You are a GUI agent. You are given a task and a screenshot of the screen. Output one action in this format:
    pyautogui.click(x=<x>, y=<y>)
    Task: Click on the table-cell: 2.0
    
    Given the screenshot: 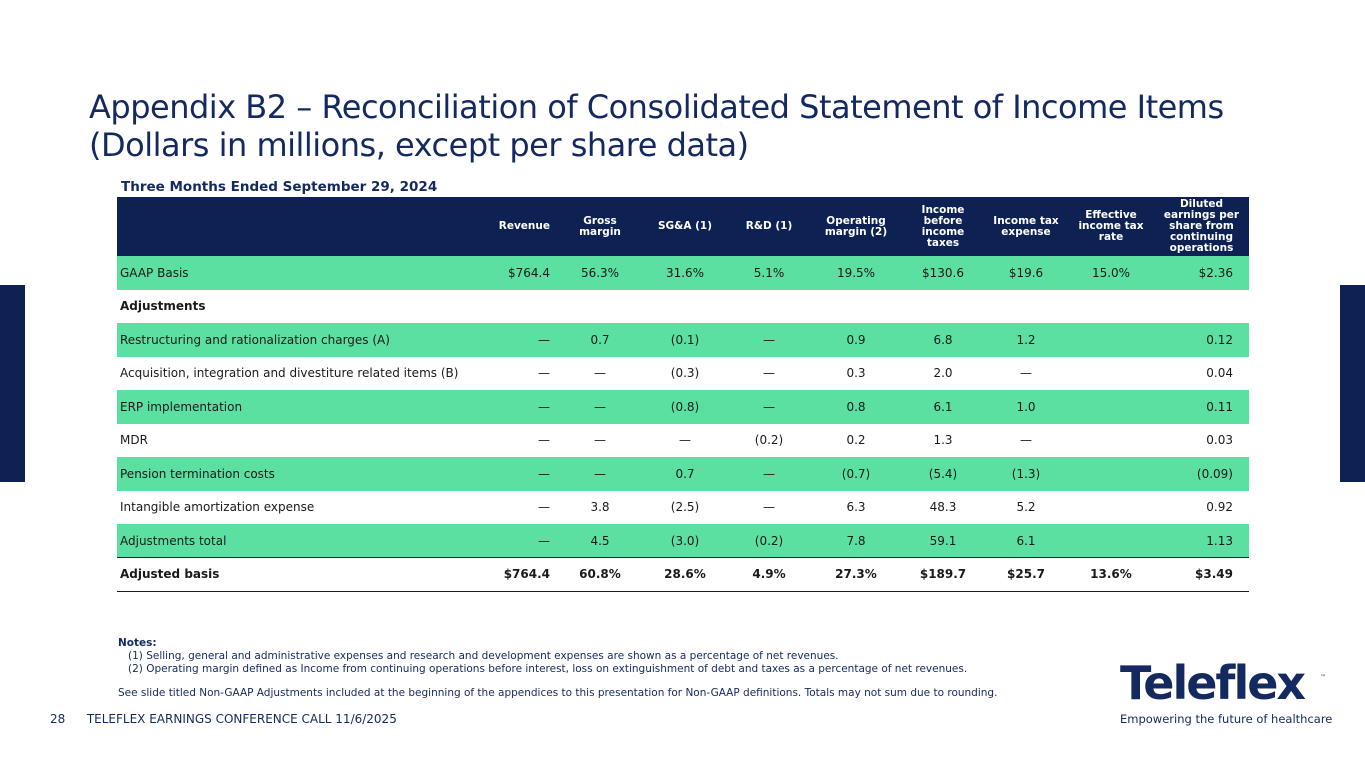 What is the action you would take?
    pyautogui.click(x=943, y=373)
    